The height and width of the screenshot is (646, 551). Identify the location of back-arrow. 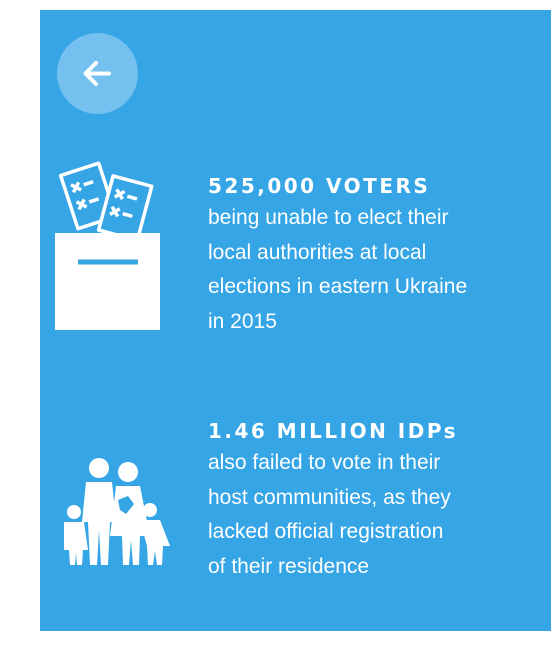
(97, 73).